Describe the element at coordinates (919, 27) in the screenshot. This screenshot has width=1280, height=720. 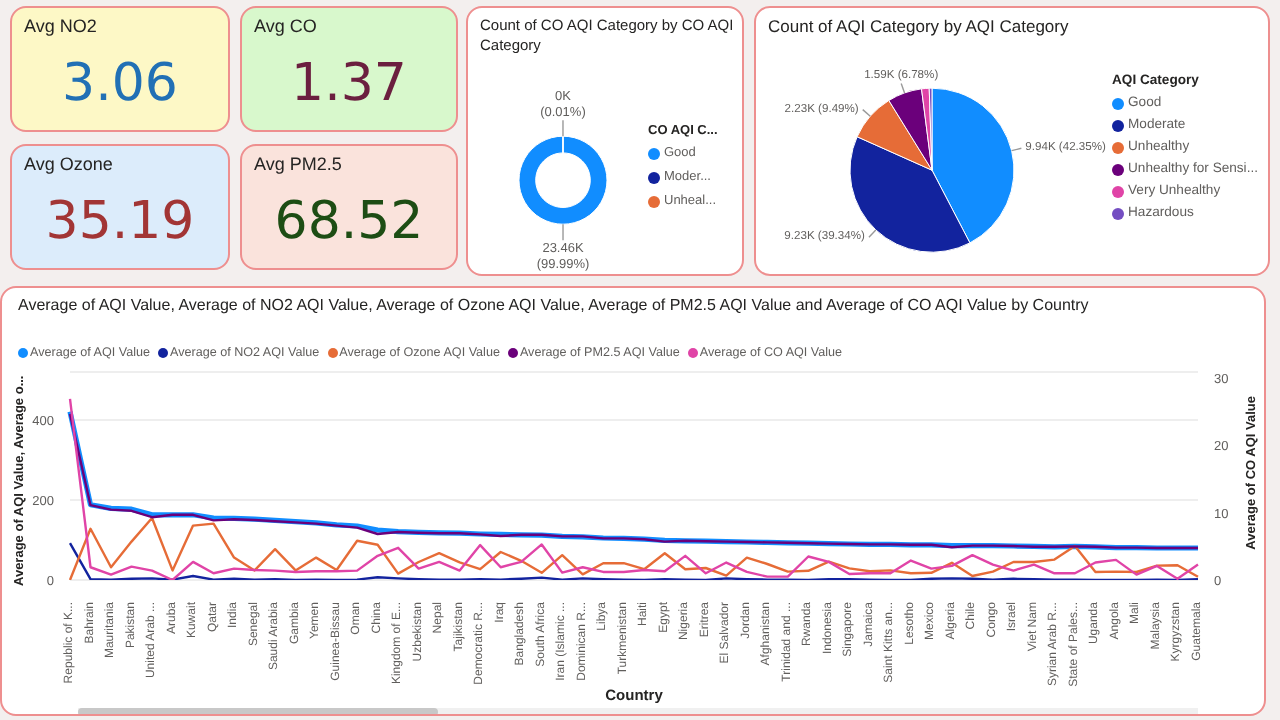
I see `chart-title: Count of AQI Category by AQI Category` at that location.